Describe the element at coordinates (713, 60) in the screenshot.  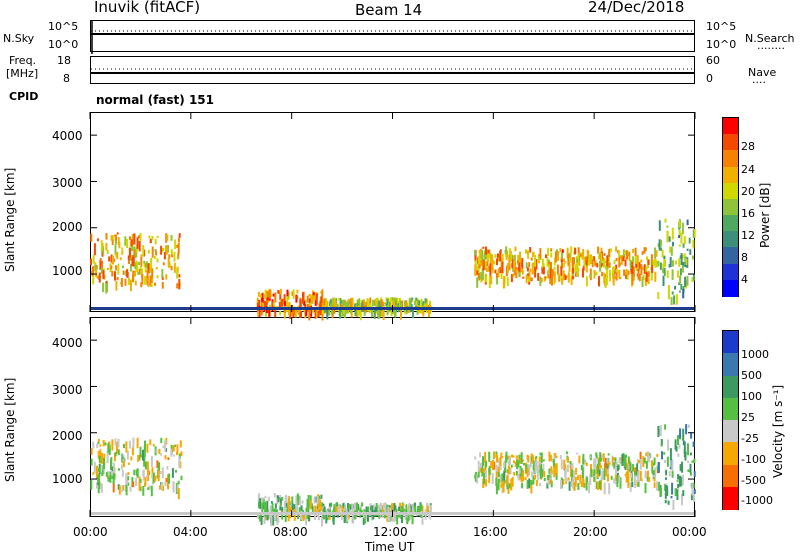
I see `freq-right-tick-top: 60` at that location.